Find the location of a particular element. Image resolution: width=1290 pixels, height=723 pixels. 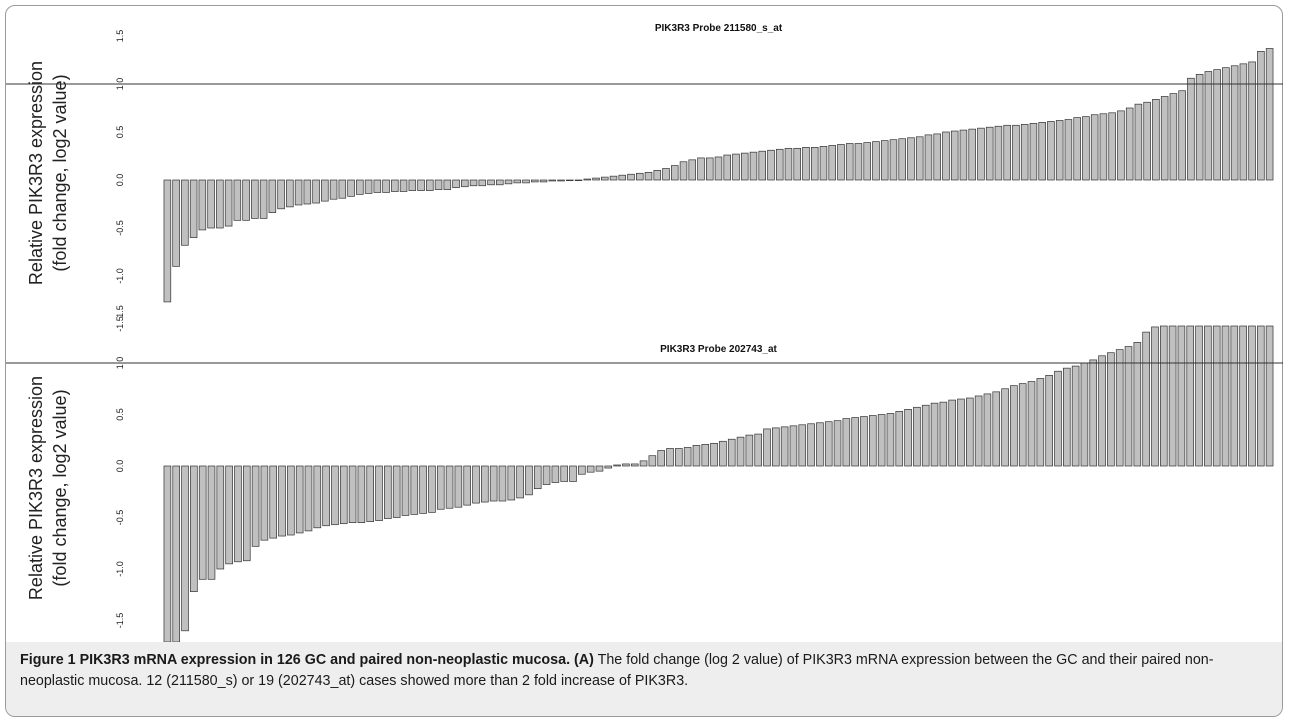

y-tick-label: 1.5 is located at coordinates (120, 311).